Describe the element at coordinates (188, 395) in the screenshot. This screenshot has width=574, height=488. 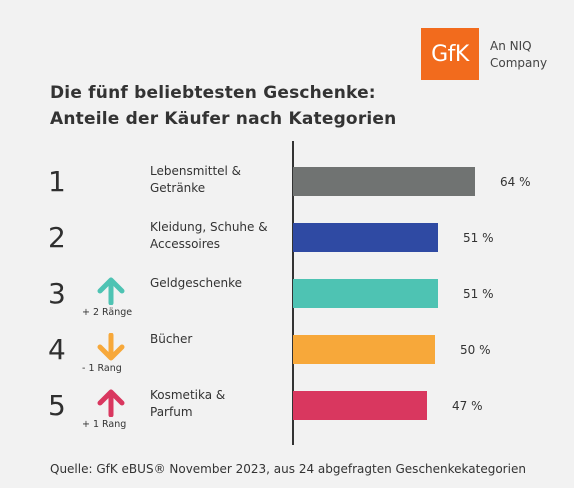
I see `category-label-line: Kosmetika &` at that location.